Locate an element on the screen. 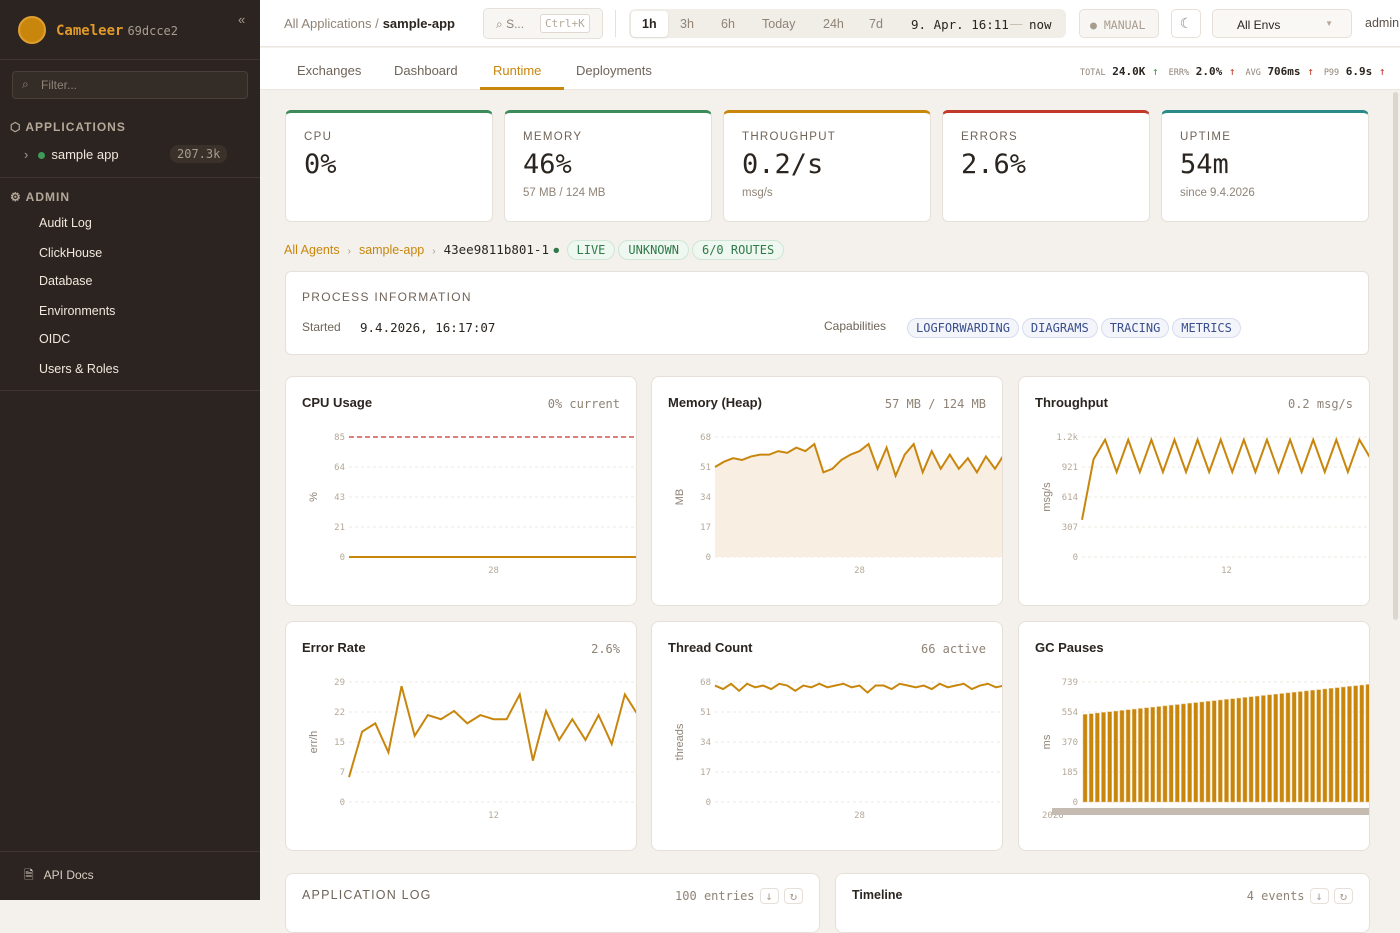 The width and height of the screenshot is (1400, 933). search-button: ⌕ S... Ctrl+K is located at coordinates (543, 23).